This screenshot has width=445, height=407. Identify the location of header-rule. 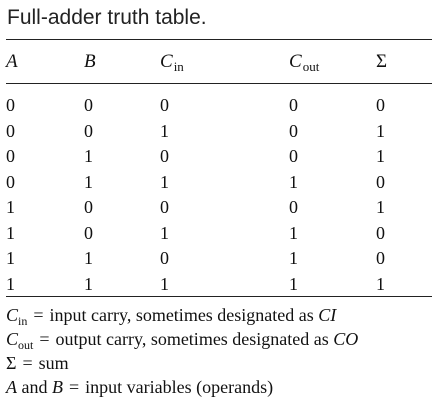
(219, 83).